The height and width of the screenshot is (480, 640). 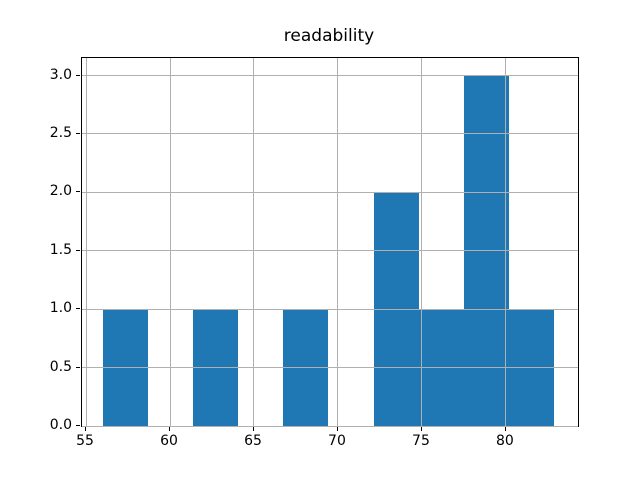 What do you see at coordinates (60, 191) in the screenshot?
I see `y-tick-label: 2.0` at bounding box center [60, 191].